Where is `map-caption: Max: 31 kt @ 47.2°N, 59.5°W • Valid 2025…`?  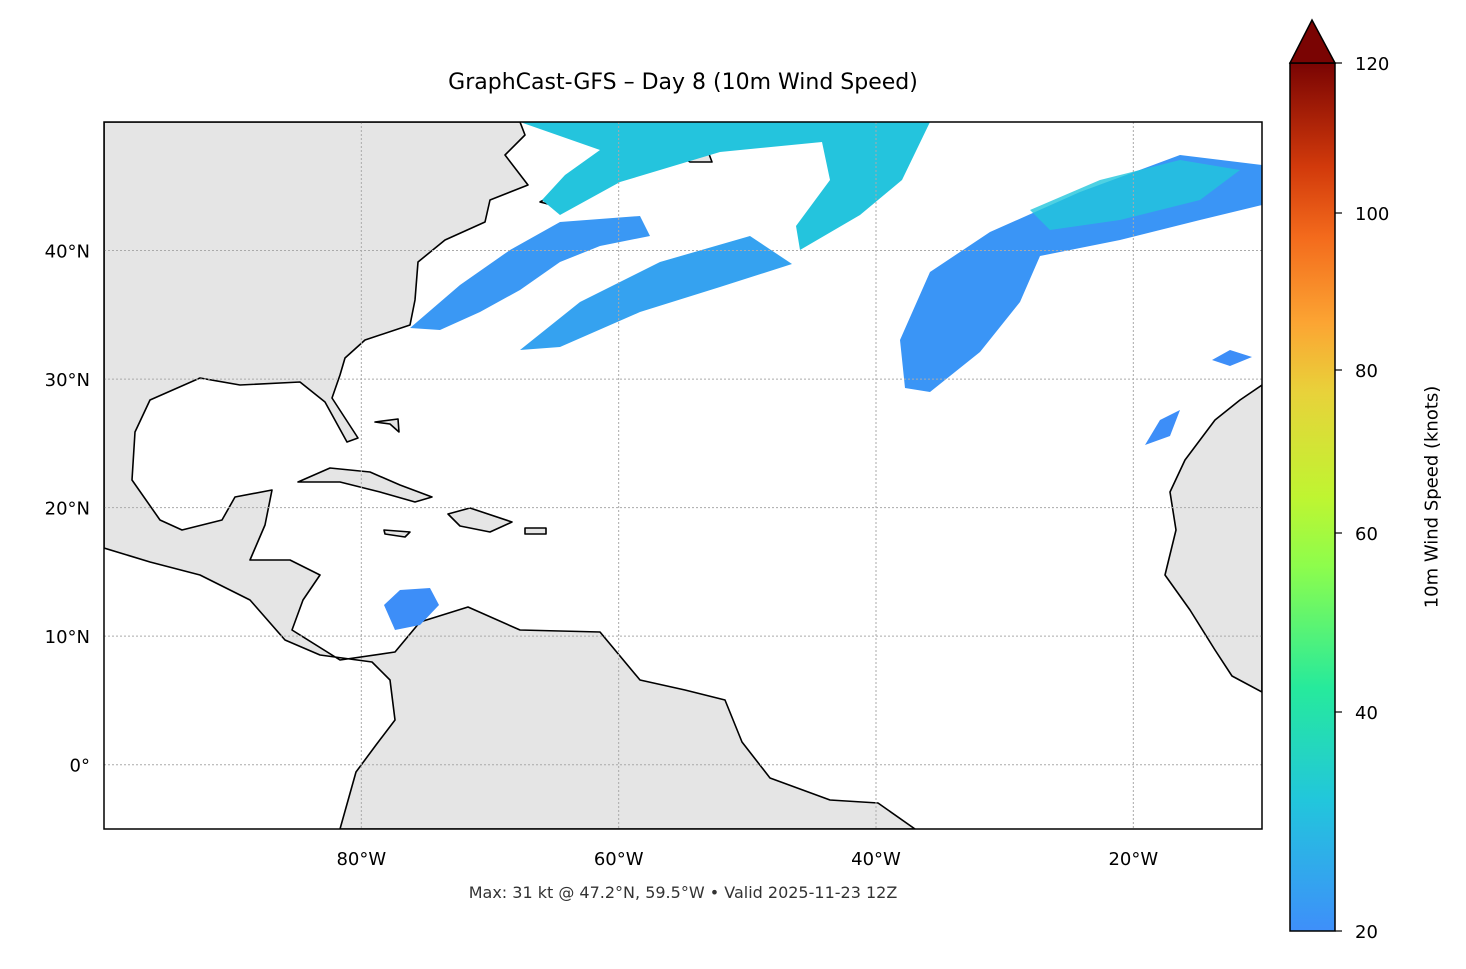 map-caption: Max: 31 kt @ 47.2°N, 59.5°W • Valid 2025… is located at coordinates (683, 892).